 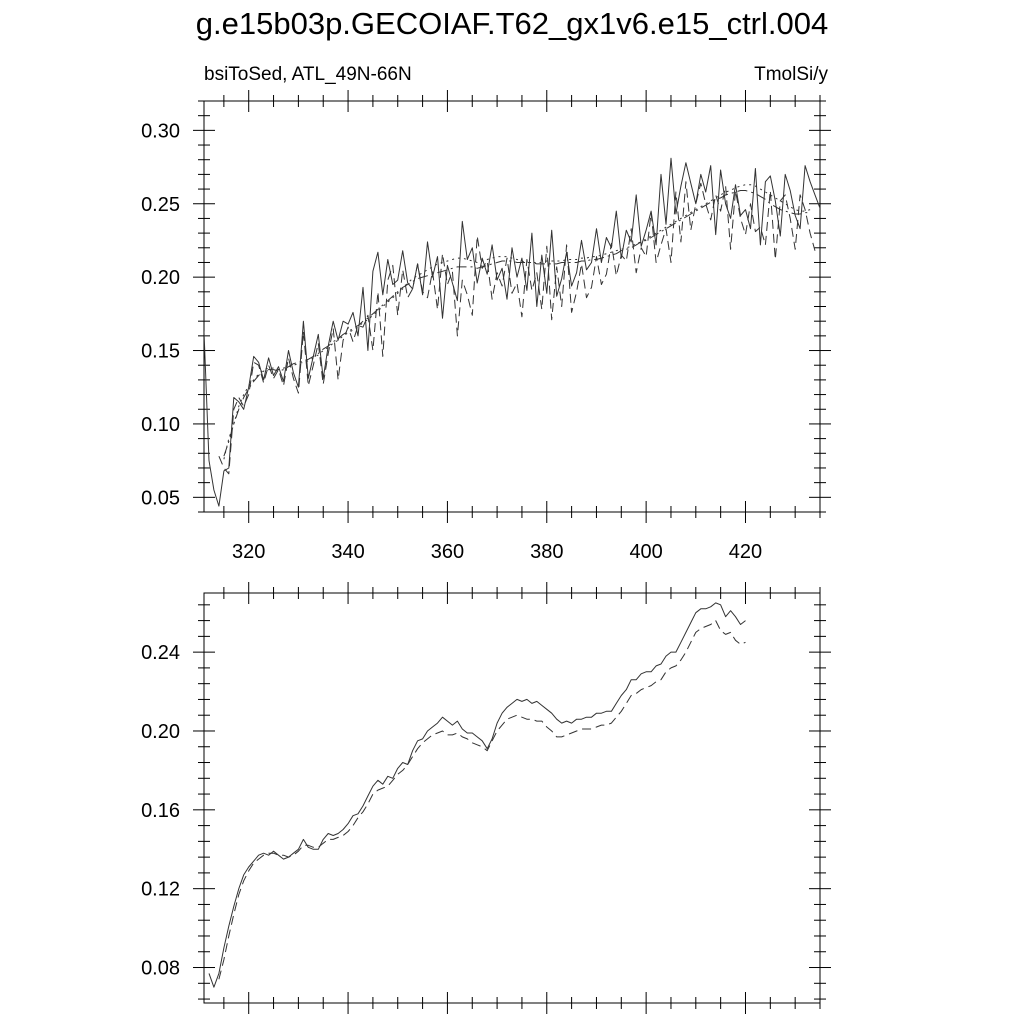 I want to click on x-tick-label: 380, so click(x=546, y=552).